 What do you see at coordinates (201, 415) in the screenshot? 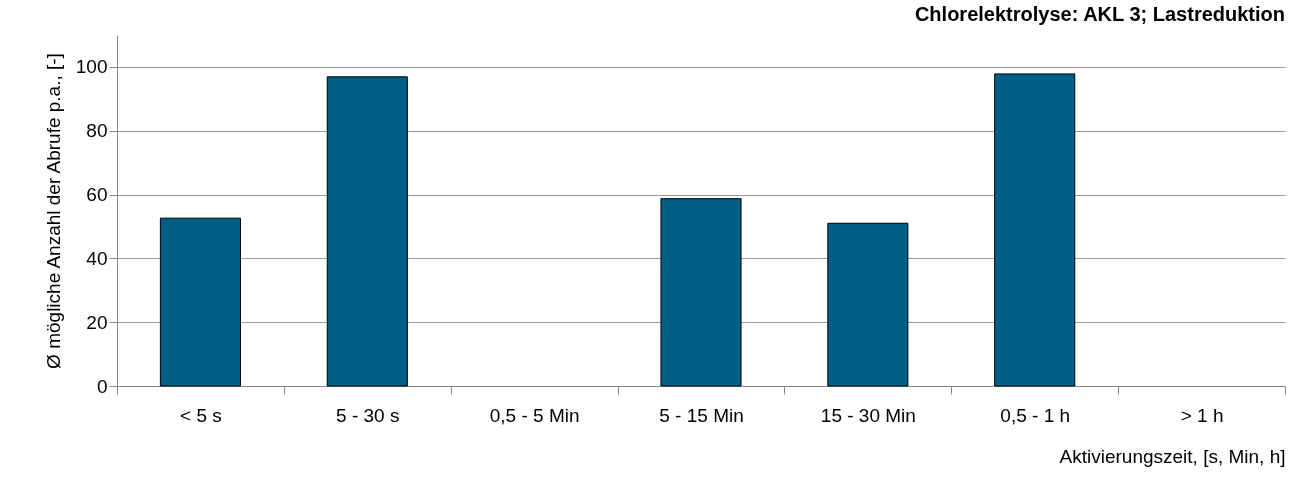
I see `x-tick-label: < 5 s` at bounding box center [201, 415].